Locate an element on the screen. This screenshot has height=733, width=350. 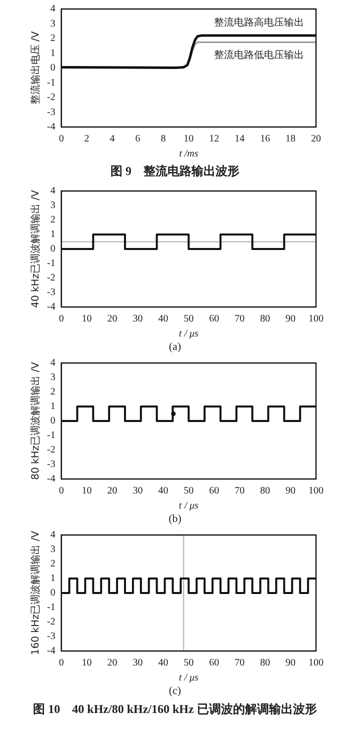
y-axis-title: 160 kHz已调波解调输出 /V is located at coordinates (36, 593).